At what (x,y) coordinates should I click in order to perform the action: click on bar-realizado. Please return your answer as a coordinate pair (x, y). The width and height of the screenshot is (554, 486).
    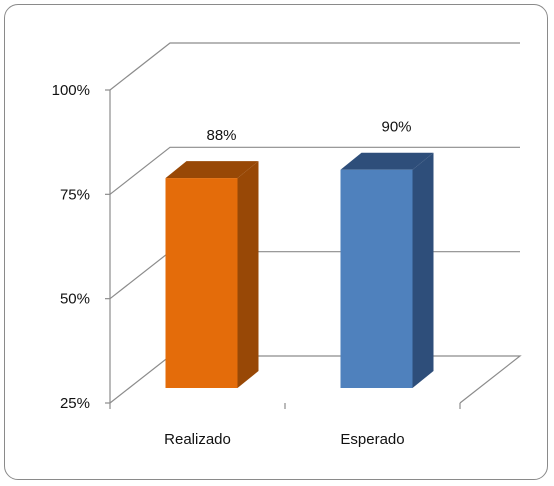
    Looking at the image, I should click on (212, 274).